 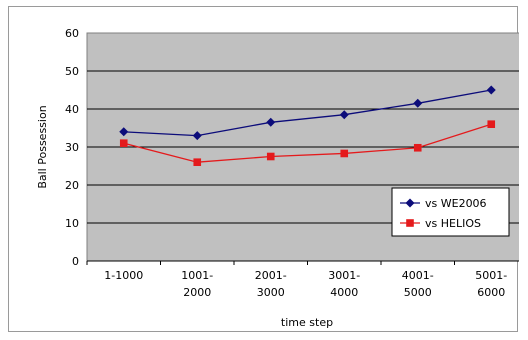 What do you see at coordinates (197, 292) in the screenshot?
I see `x-tick-label: 2000` at bounding box center [197, 292].